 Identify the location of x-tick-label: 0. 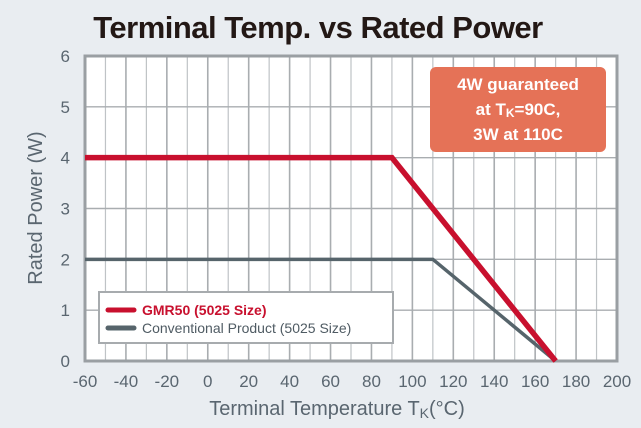
(207, 381).